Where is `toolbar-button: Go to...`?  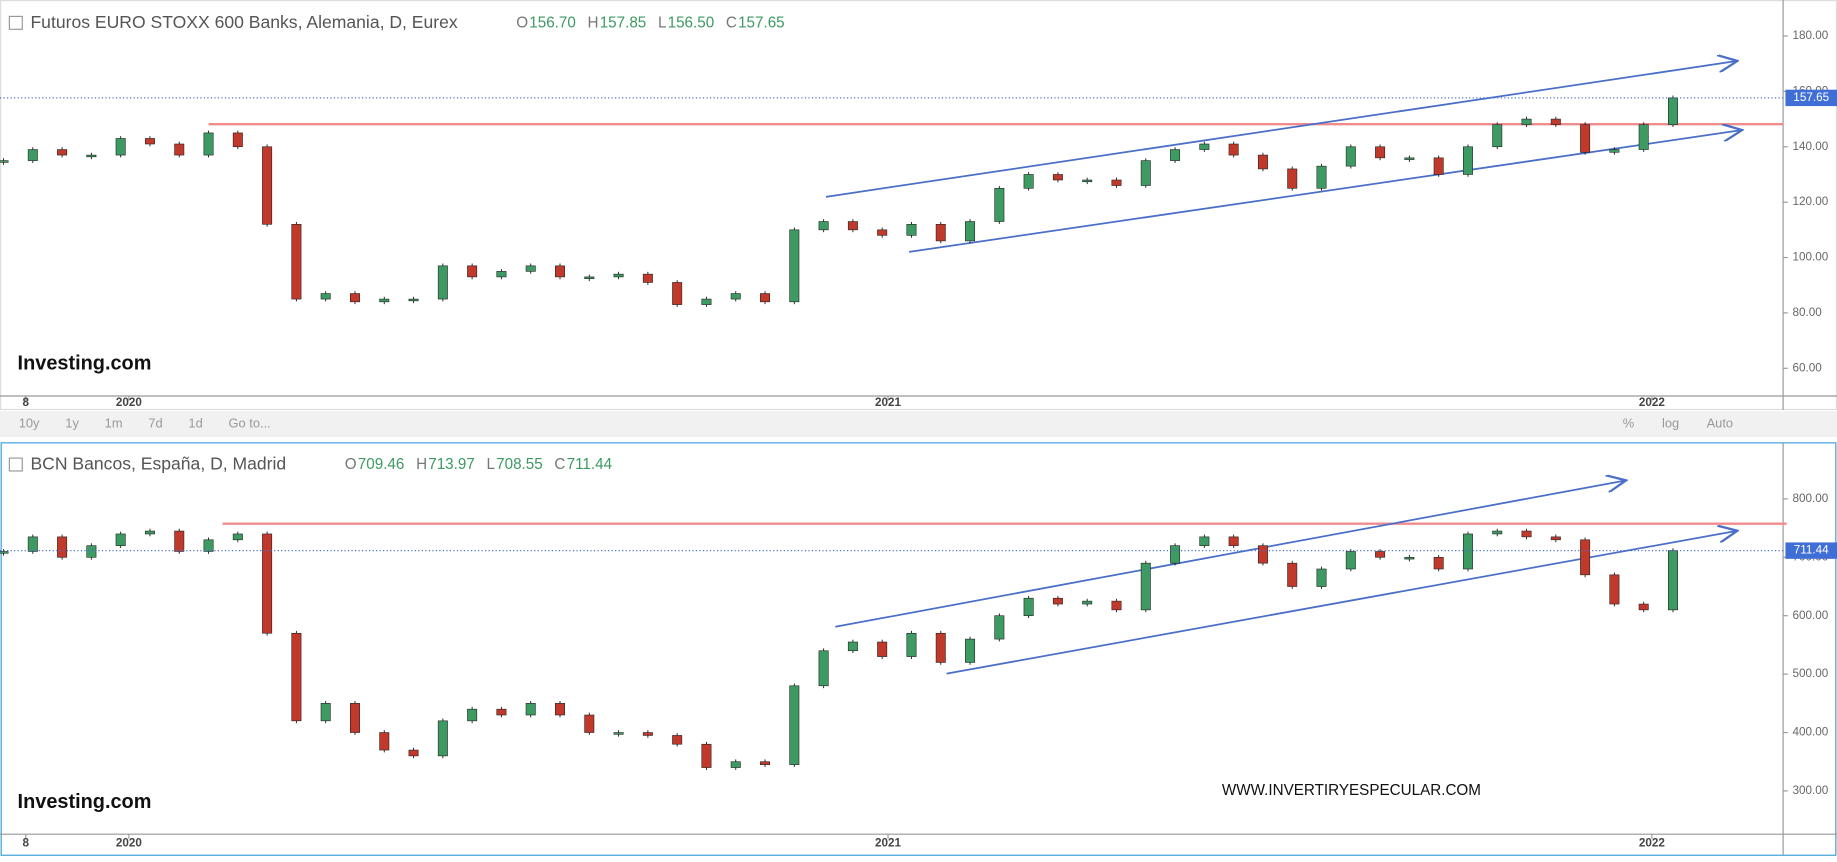
toolbar-button: Go to... is located at coordinates (250, 423).